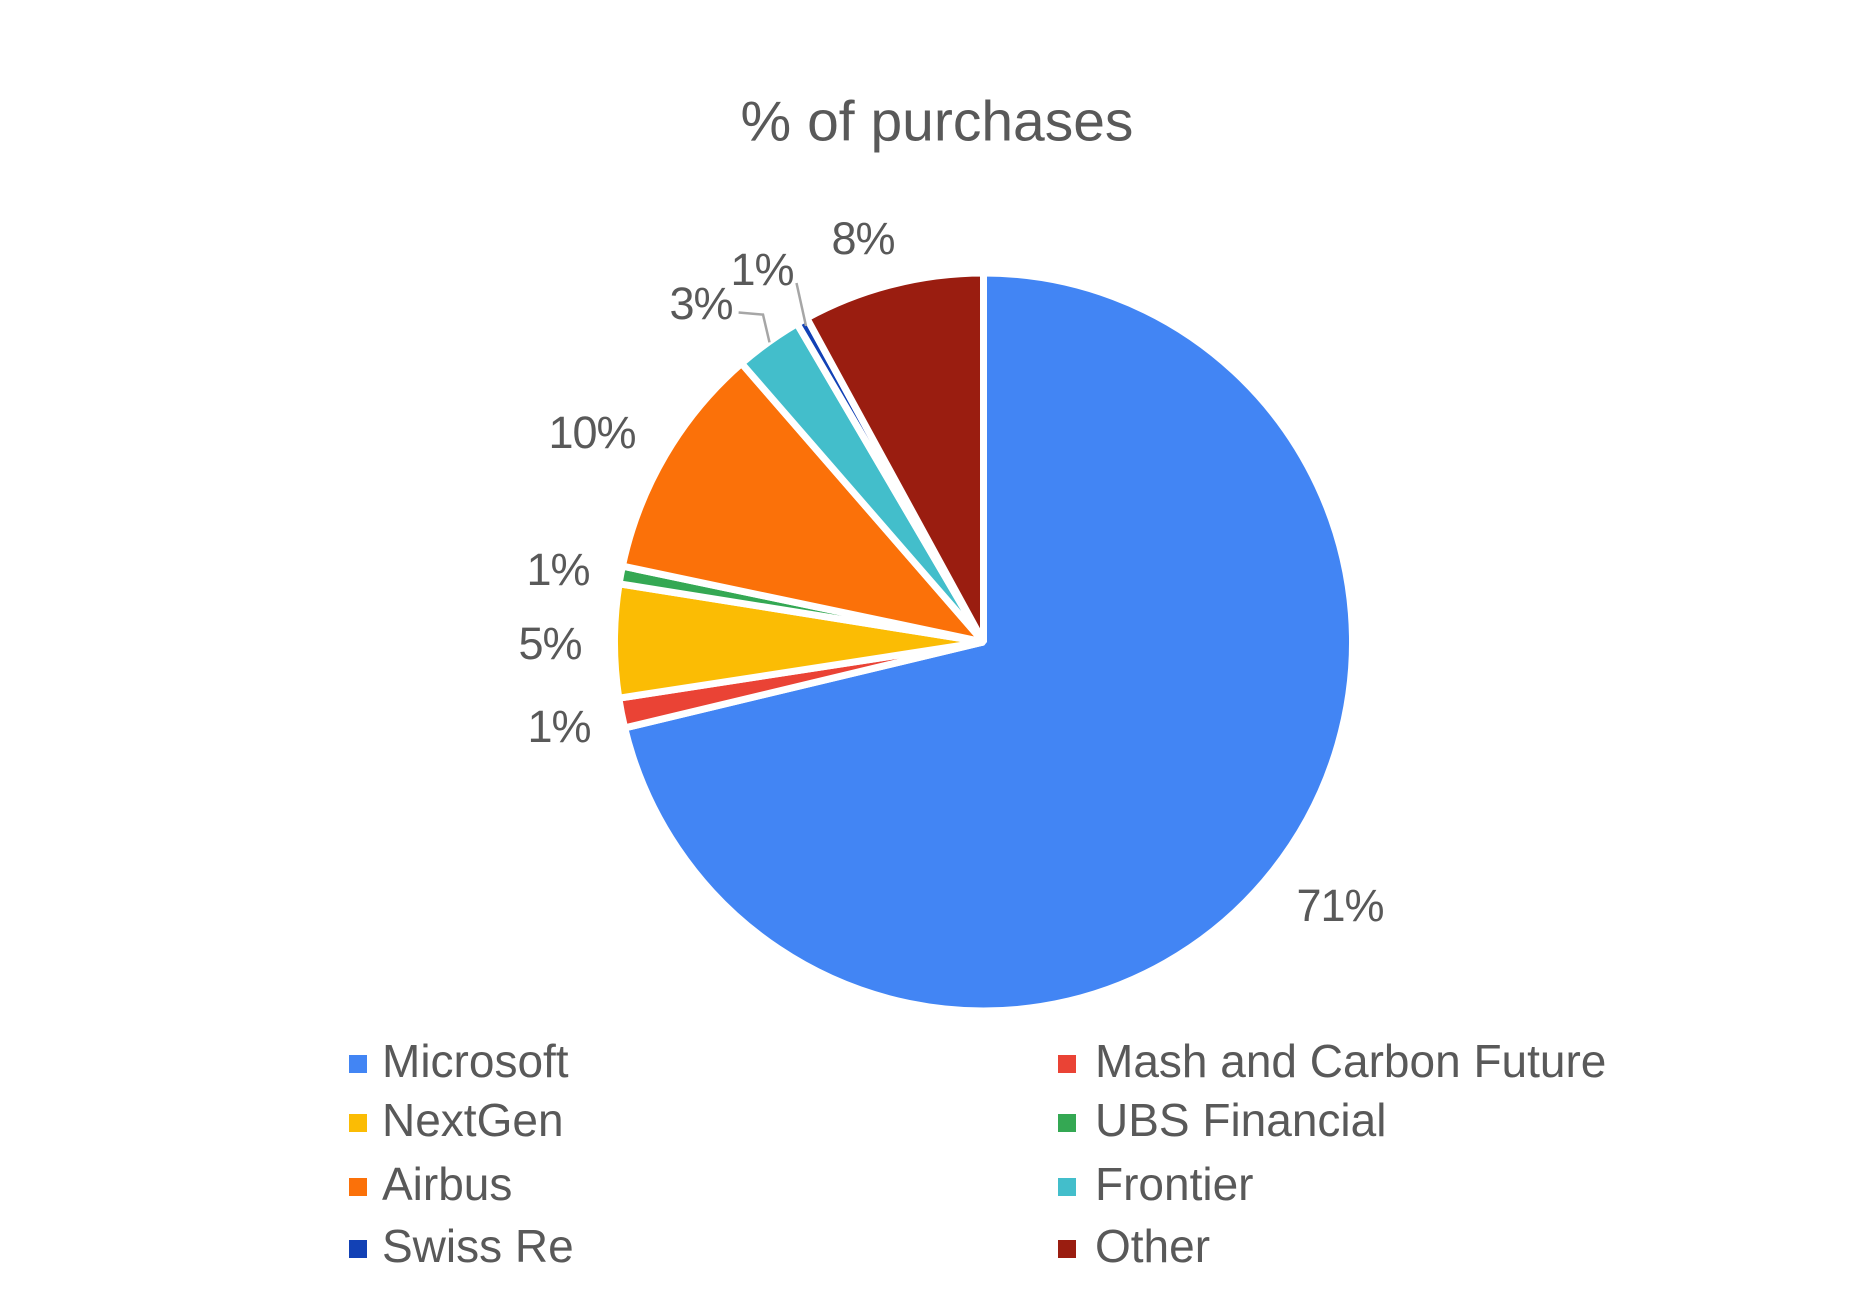  What do you see at coordinates (549, 643) in the screenshot?
I see `svg-text: 5%` at bounding box center [549, 643].